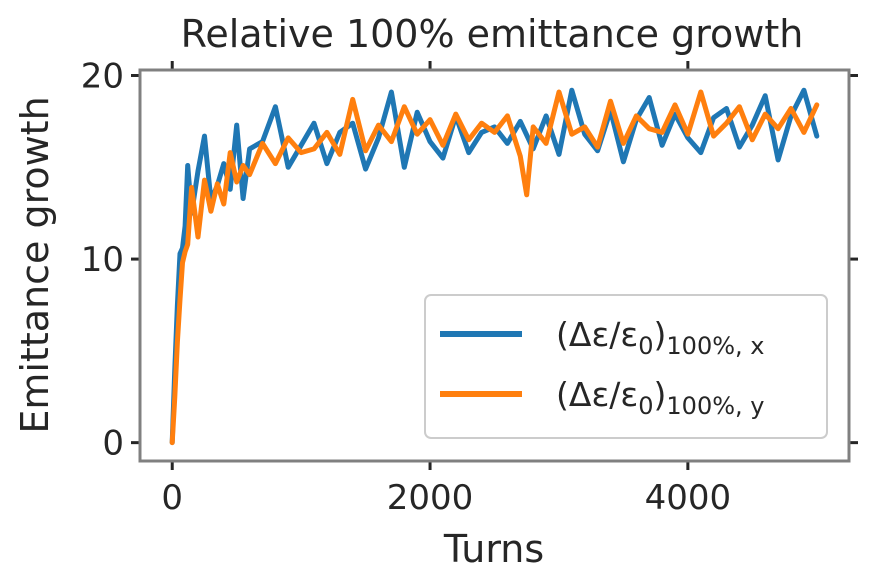 This screenshot has height=586, width=879. What do you see at coordinates (660, 397) in the screenshot?
I see `legend-label-y: (Δε/ε0)100%, y` at bounding box center [660, 397].